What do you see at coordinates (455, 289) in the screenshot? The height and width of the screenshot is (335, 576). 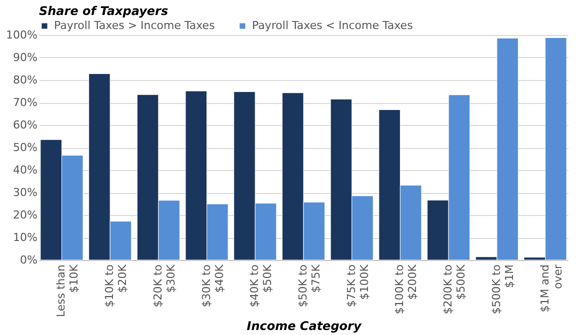 I see `x-tick-label: $200K to $500K` at bounding box center [455, 289].